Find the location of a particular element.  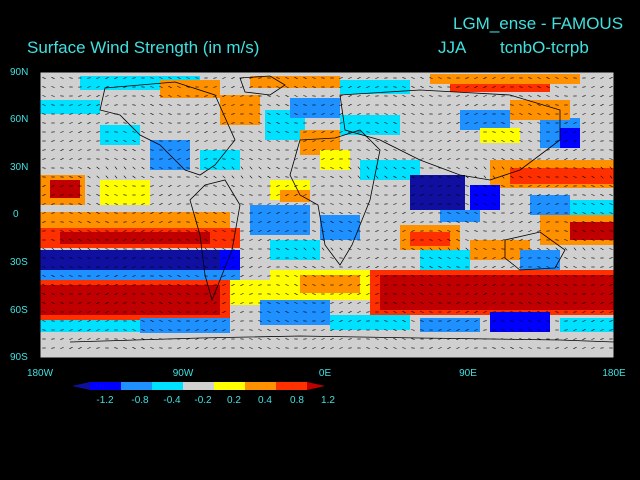

lat-label-60s: 60S is located at coordinates (19, 310).